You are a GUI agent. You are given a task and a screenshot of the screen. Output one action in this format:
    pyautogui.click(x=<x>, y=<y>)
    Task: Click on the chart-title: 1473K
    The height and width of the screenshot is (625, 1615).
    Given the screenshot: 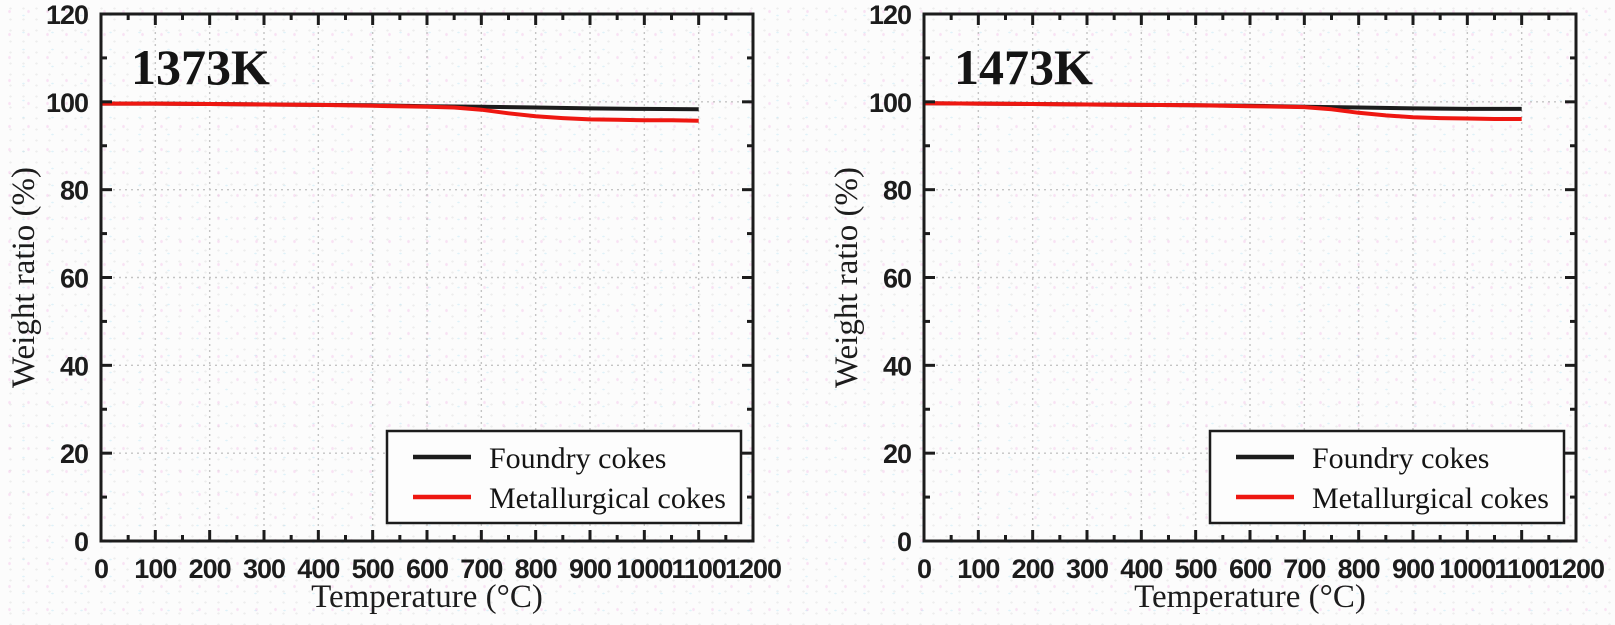 What is the action you would take?
    pyautogui.click(x=1023, y=67)
    